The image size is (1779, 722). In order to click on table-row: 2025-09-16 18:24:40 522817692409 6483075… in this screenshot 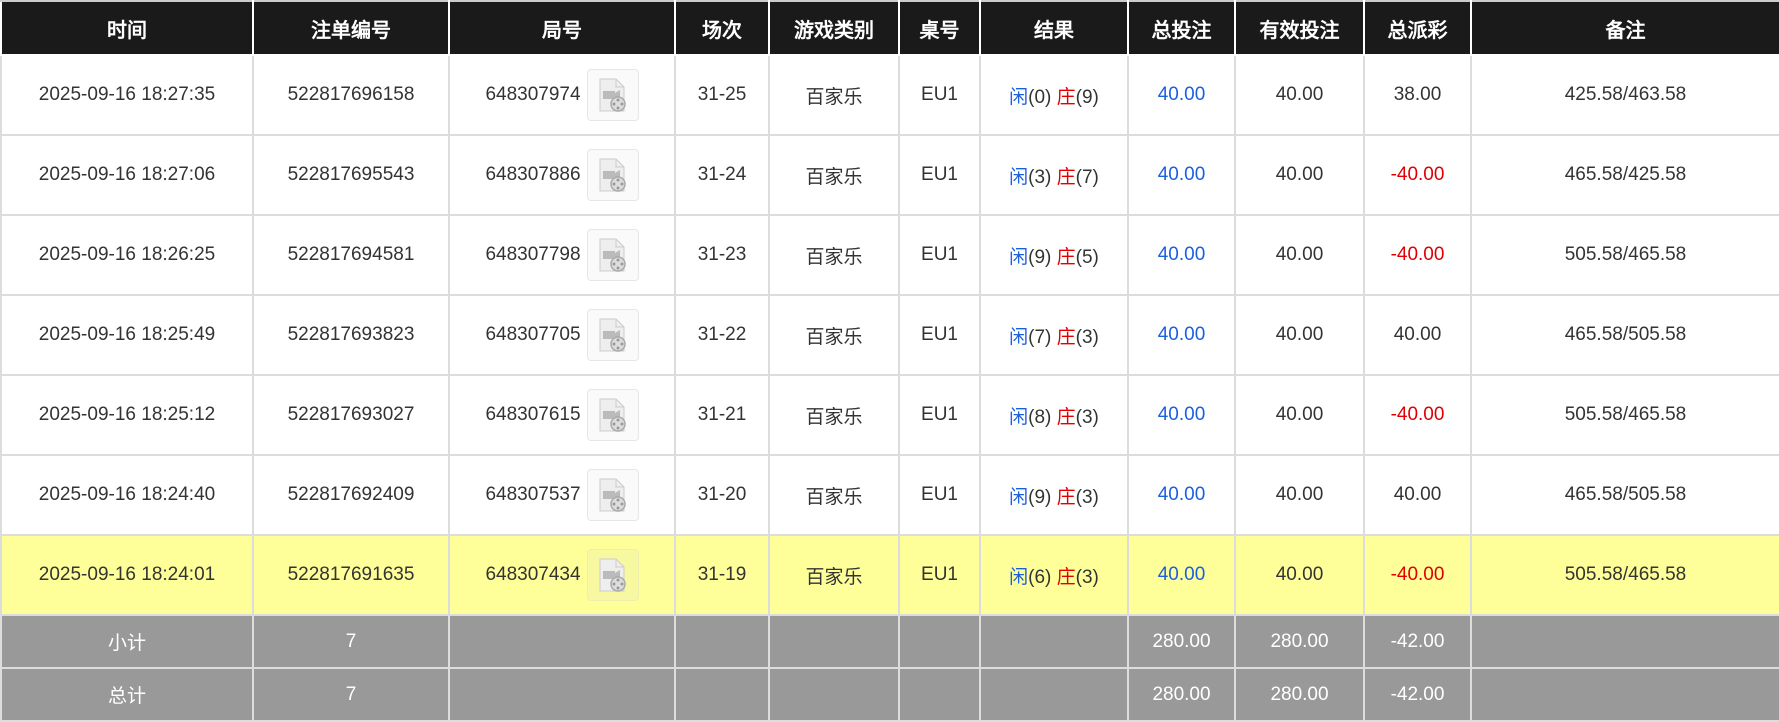, I will do `click(889, 495)`.